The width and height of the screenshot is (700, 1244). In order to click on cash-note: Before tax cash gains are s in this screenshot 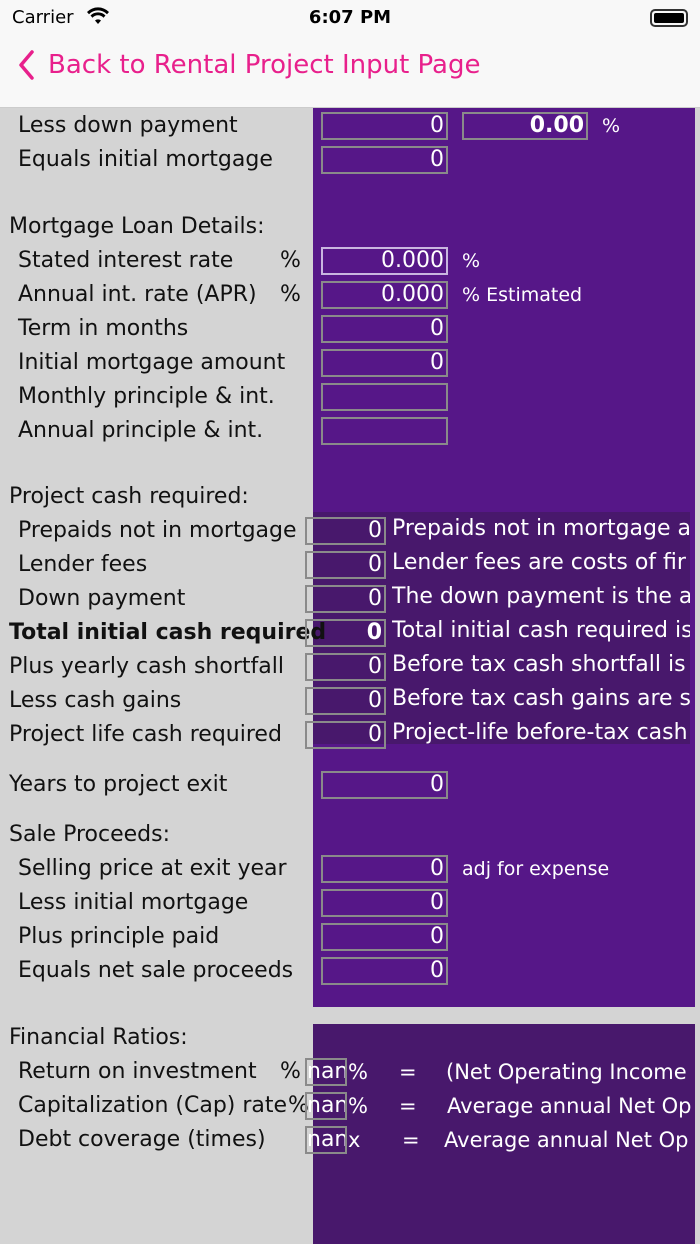, I will do `click(541, 698)`.